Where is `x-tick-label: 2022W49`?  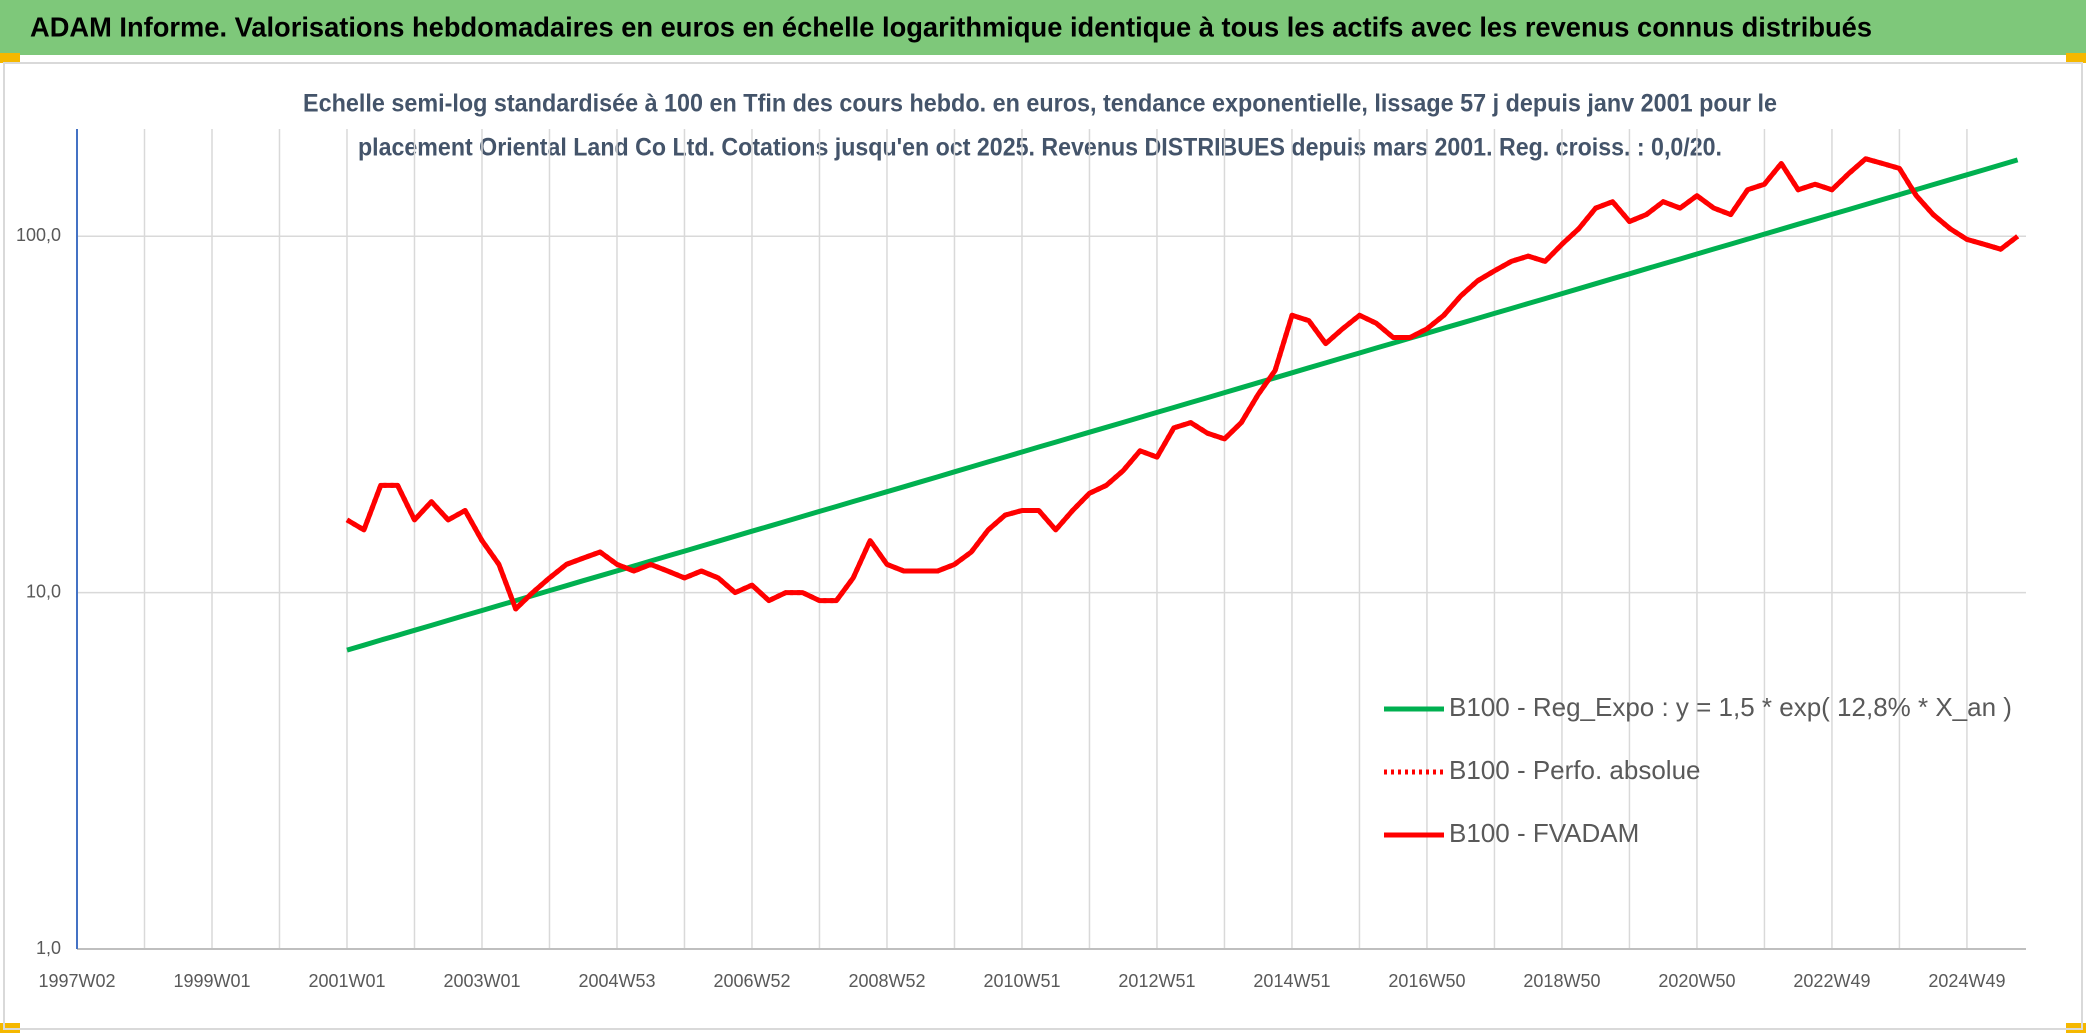 x-tick-label: 2022W49 is located at coordinates (1831, 981).